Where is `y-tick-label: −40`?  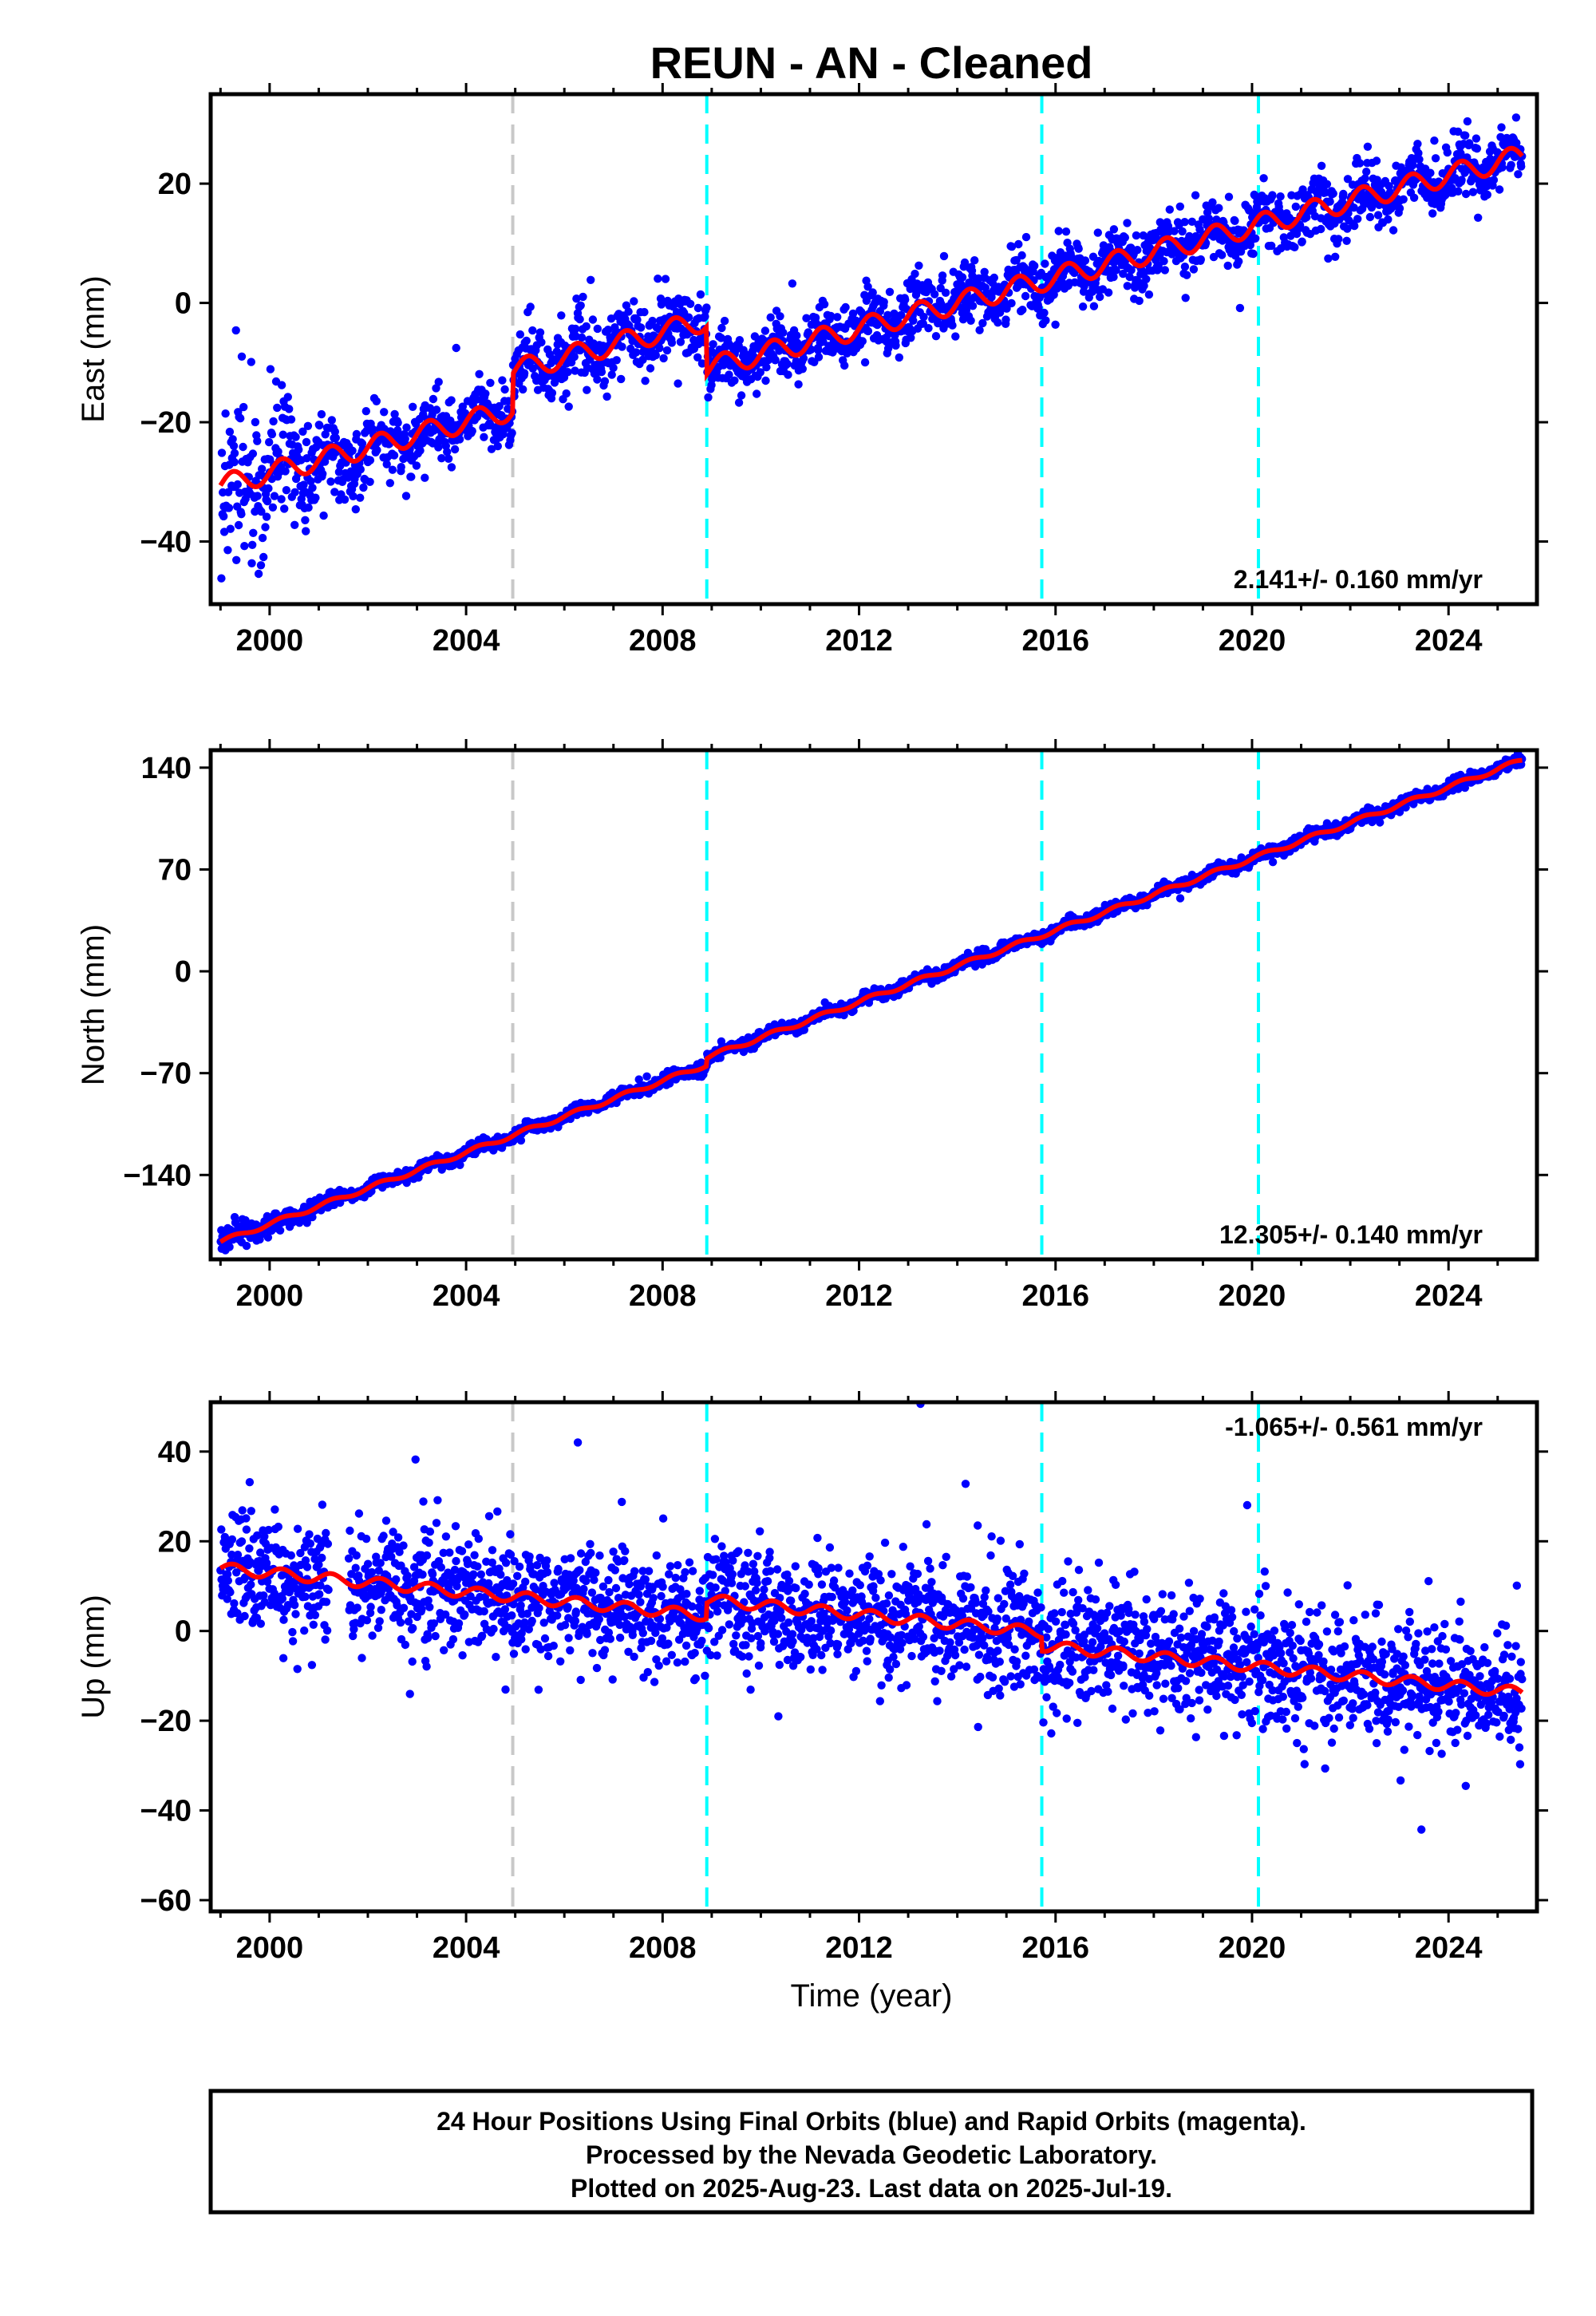 y-tick-label: −40 is located at coordinates (166, 542).